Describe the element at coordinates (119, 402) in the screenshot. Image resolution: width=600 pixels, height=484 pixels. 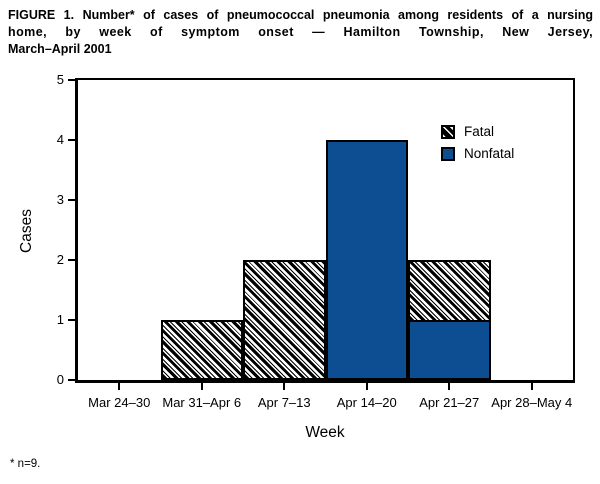
I see `x-tick-label-0: Mar 24–30` at that location.